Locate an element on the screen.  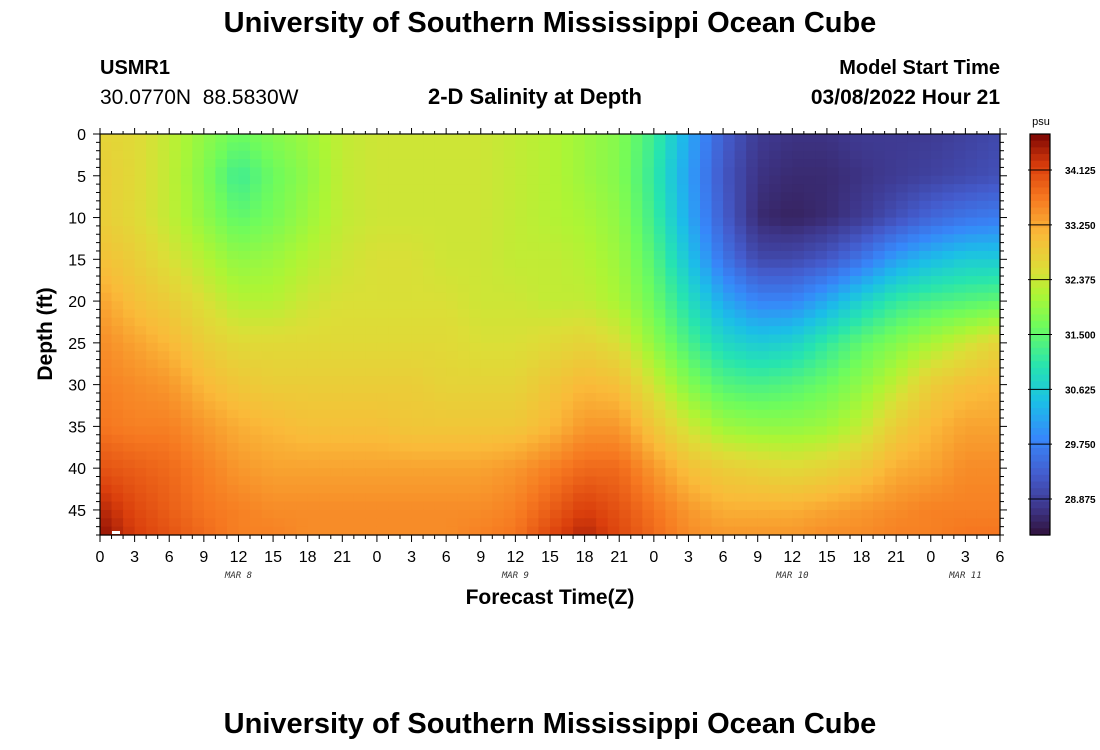
colorbar-swatch is located at coordinates (1040, 178).